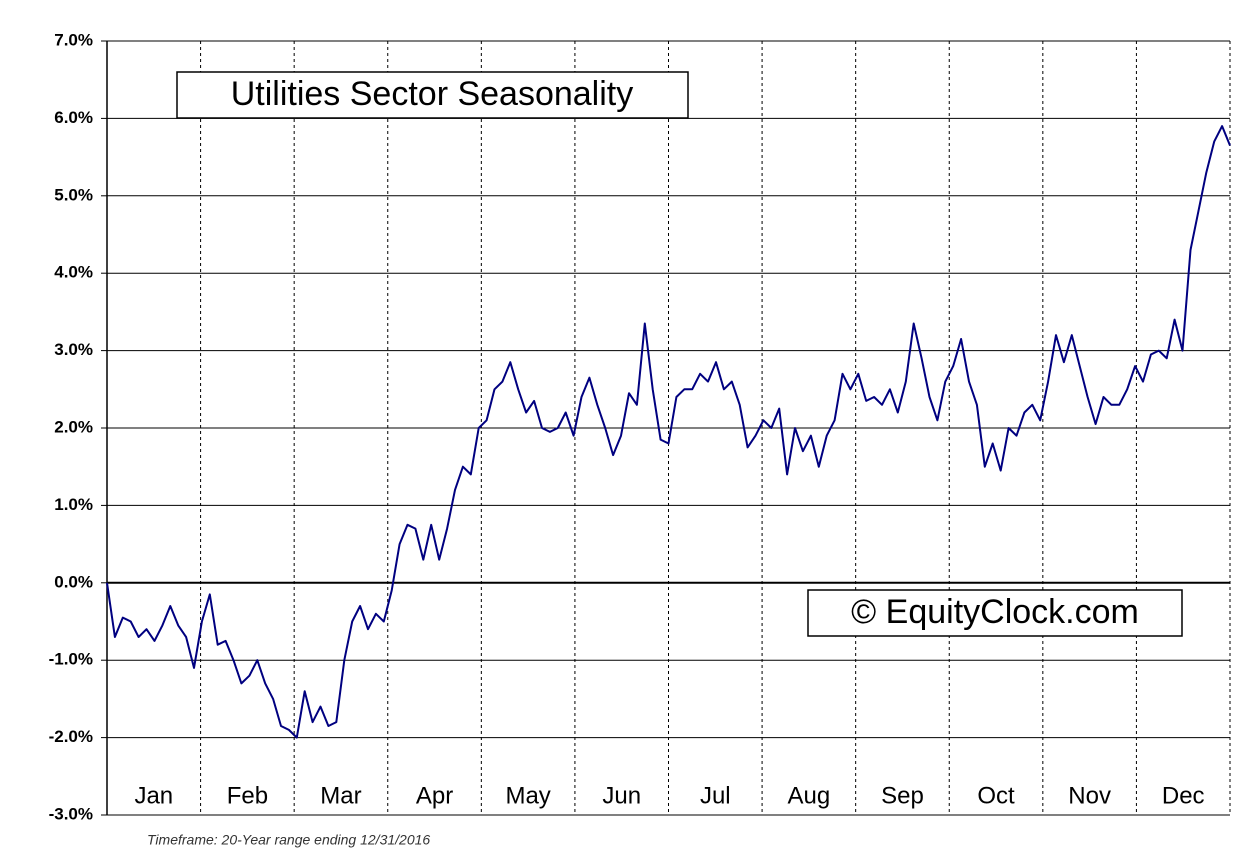  I want to click on x-tick-label: Jul, so click(715, 795).